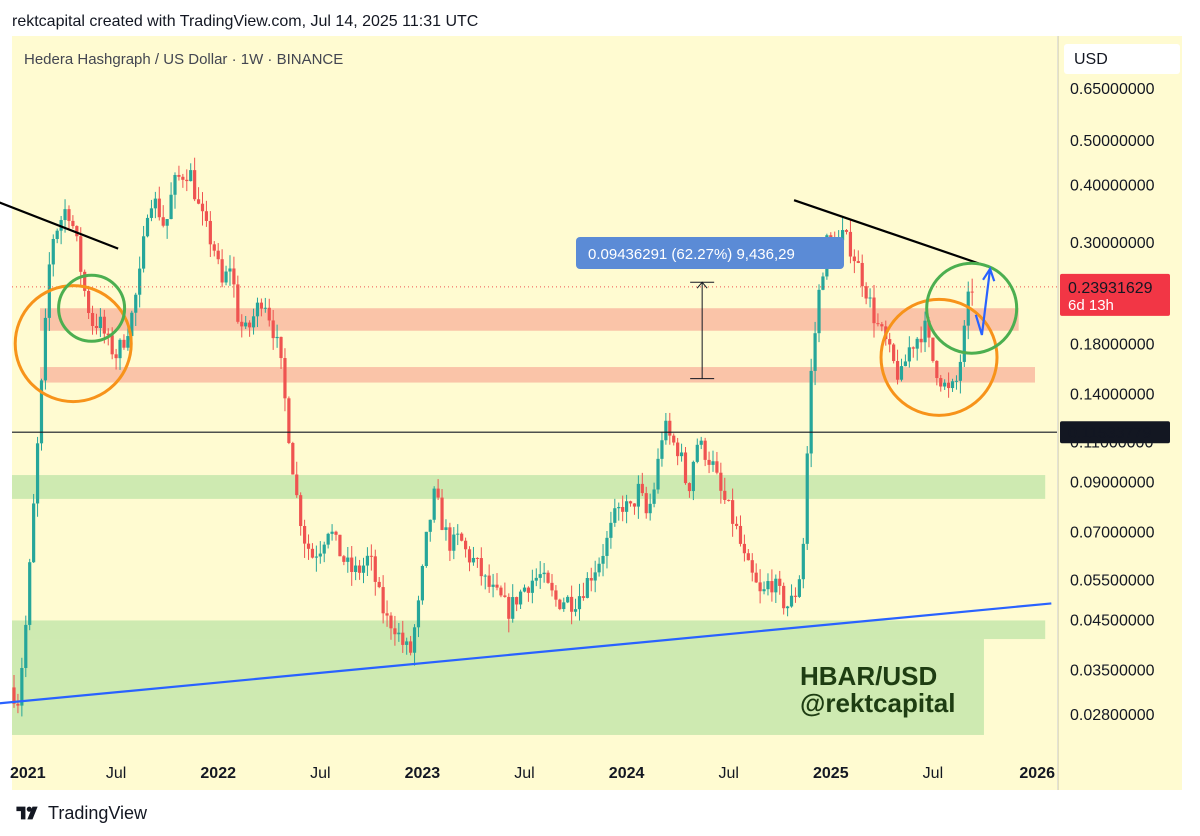  I want to click on tradingview-brand: TradingView, so click(80, 813).